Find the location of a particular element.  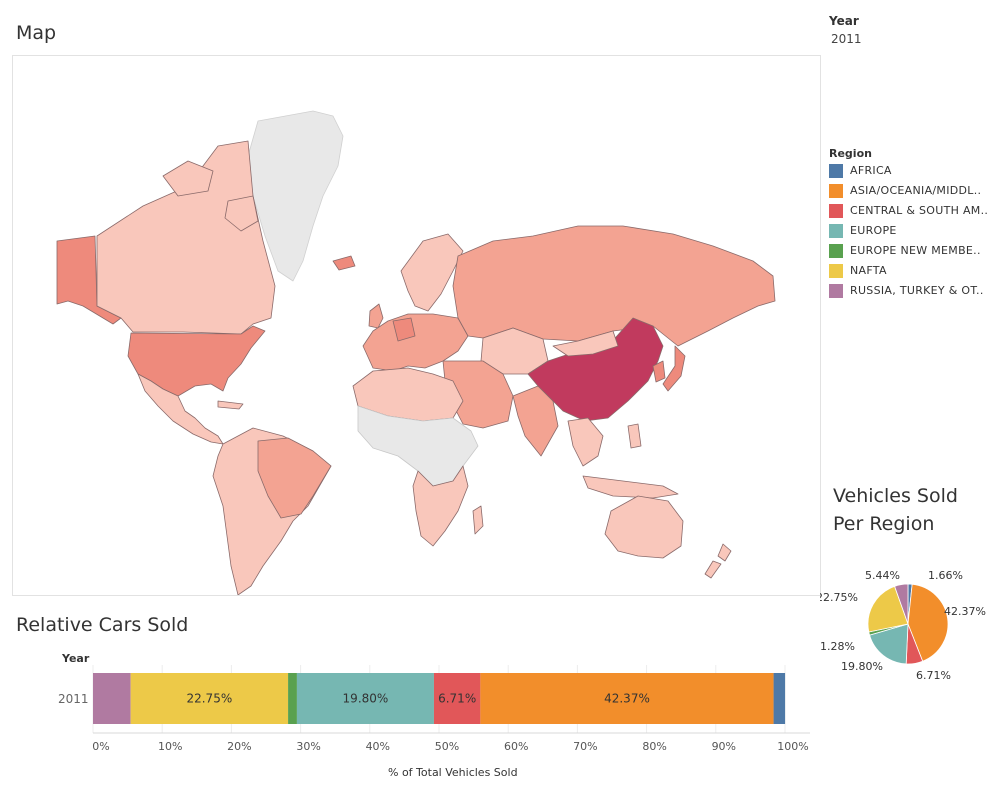

pie-data-label: 1.28% is located at coordinates (837, 646).